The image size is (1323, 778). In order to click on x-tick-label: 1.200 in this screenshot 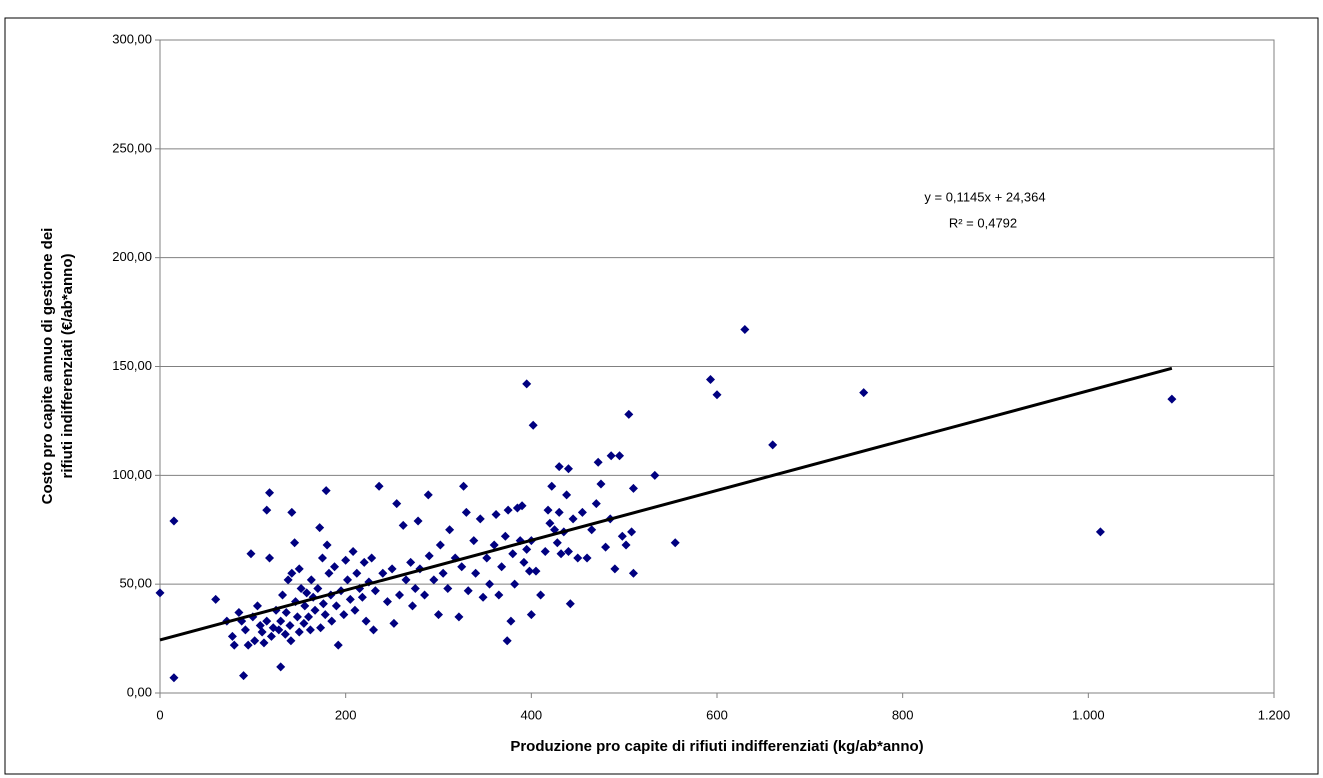, I will do `click(1274, 714)`.